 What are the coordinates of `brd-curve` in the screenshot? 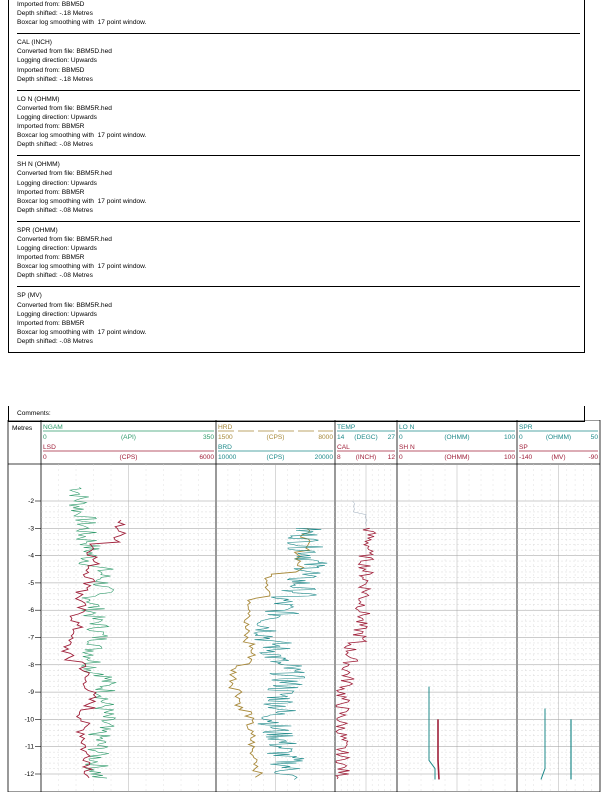 It's located at (290, 654).